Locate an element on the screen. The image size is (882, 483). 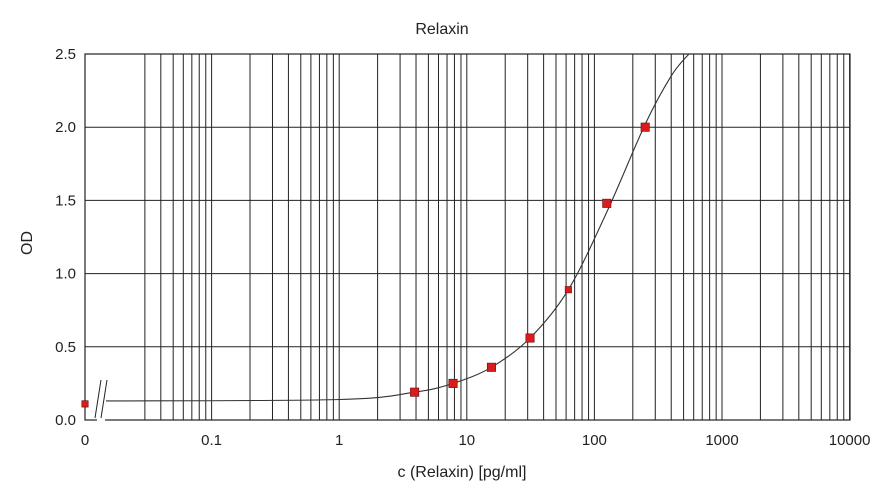
y-tick-label: 1.0 is located at coordinates (65, 274).